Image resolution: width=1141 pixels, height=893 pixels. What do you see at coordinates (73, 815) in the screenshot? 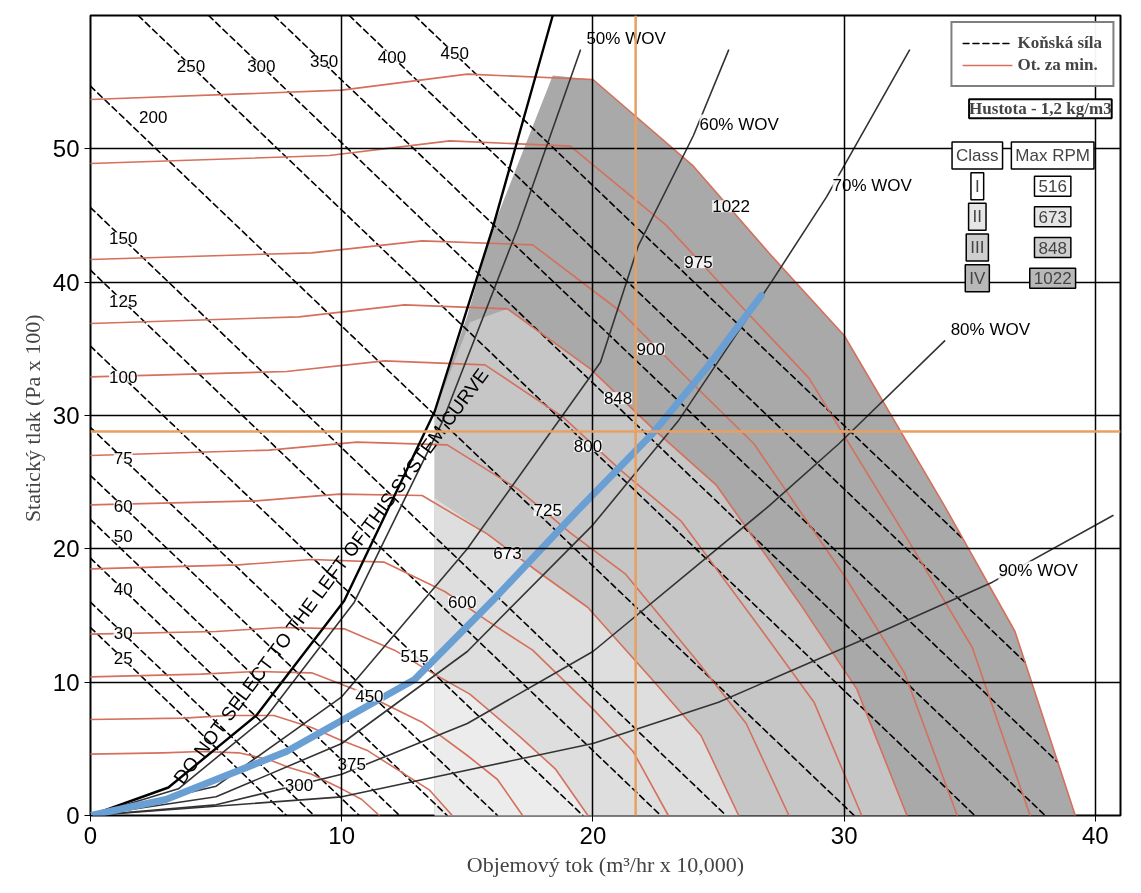
I see `y-tick-label: 0` at bounding box center [73, 815].